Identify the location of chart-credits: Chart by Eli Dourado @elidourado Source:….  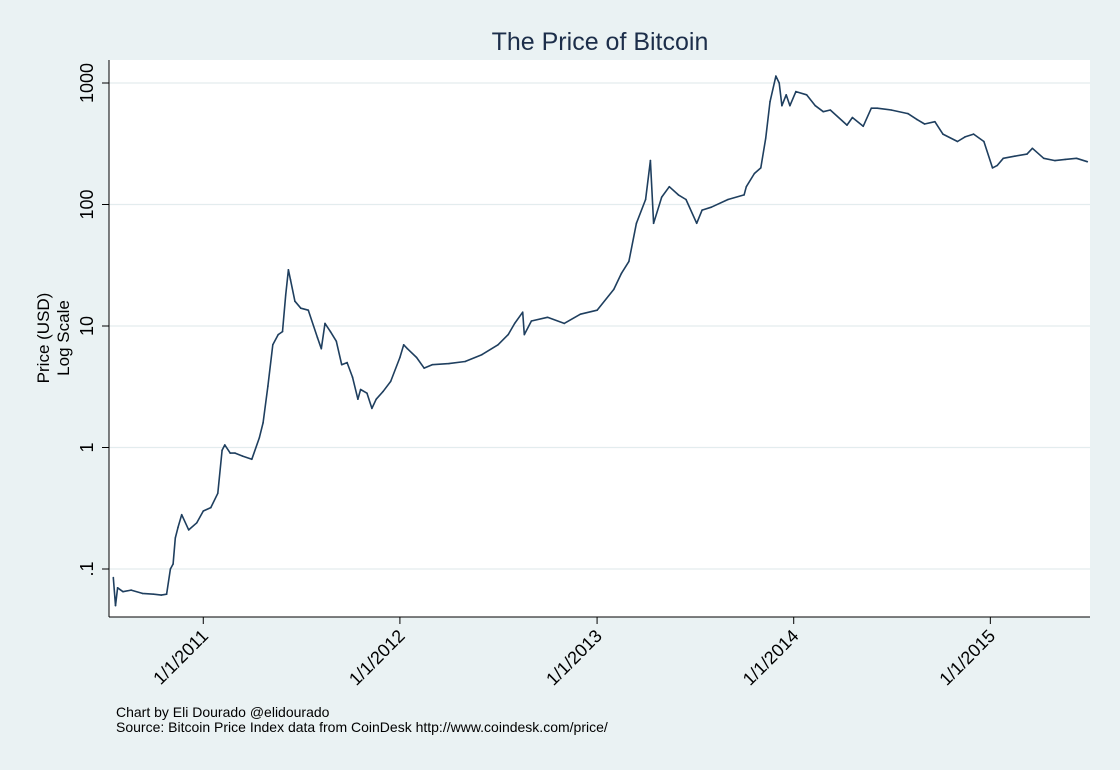
(362, 720).